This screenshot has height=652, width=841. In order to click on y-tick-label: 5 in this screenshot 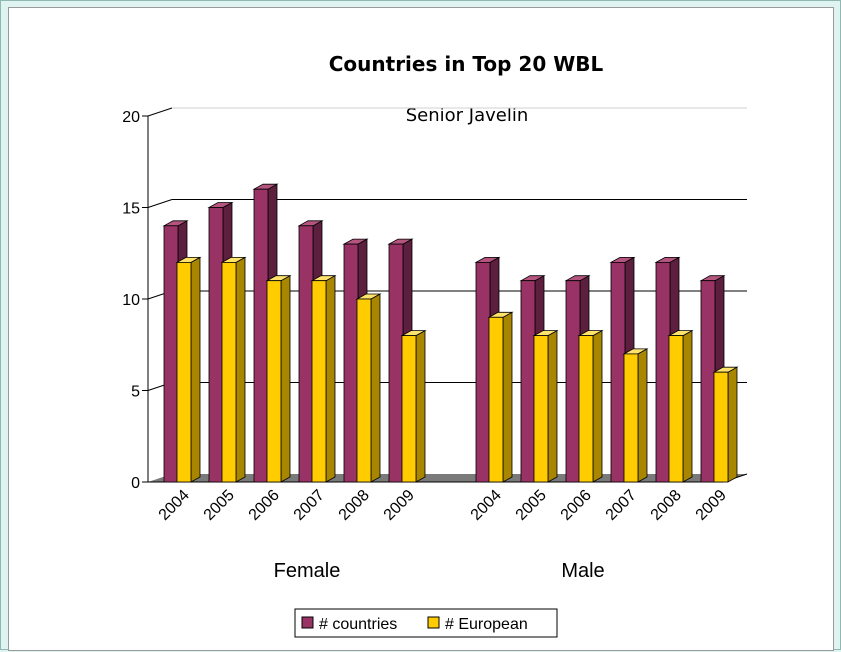, I will do `click(135, 392)`.